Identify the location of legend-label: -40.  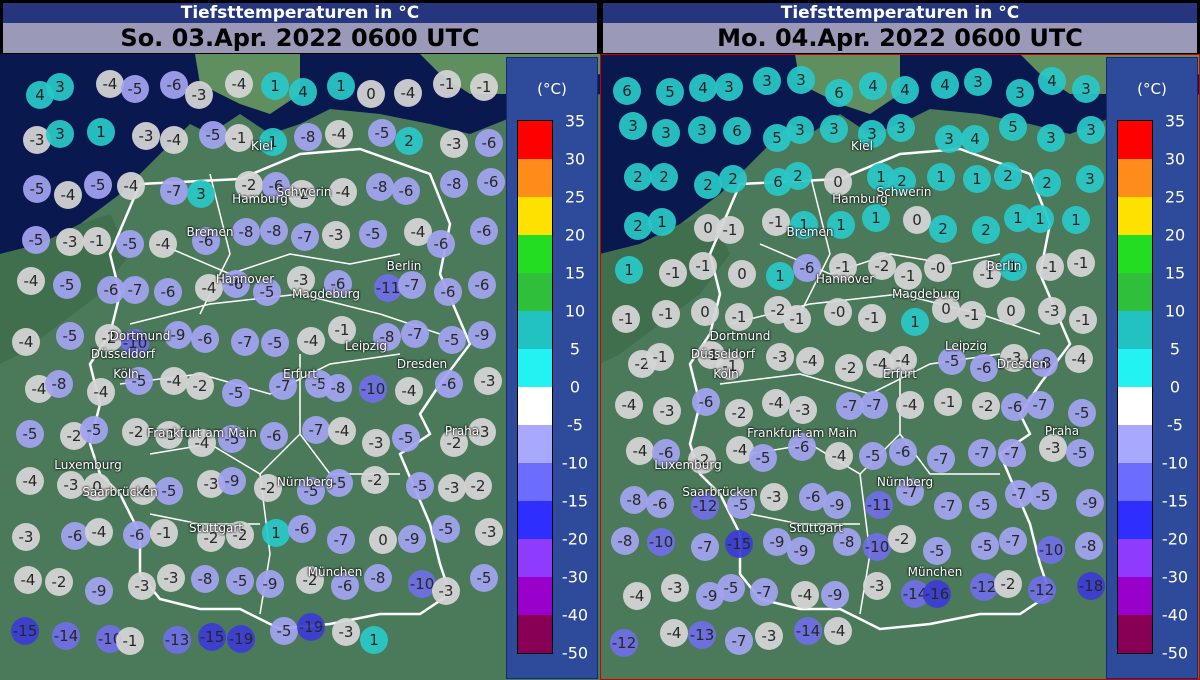
(1175, 615).